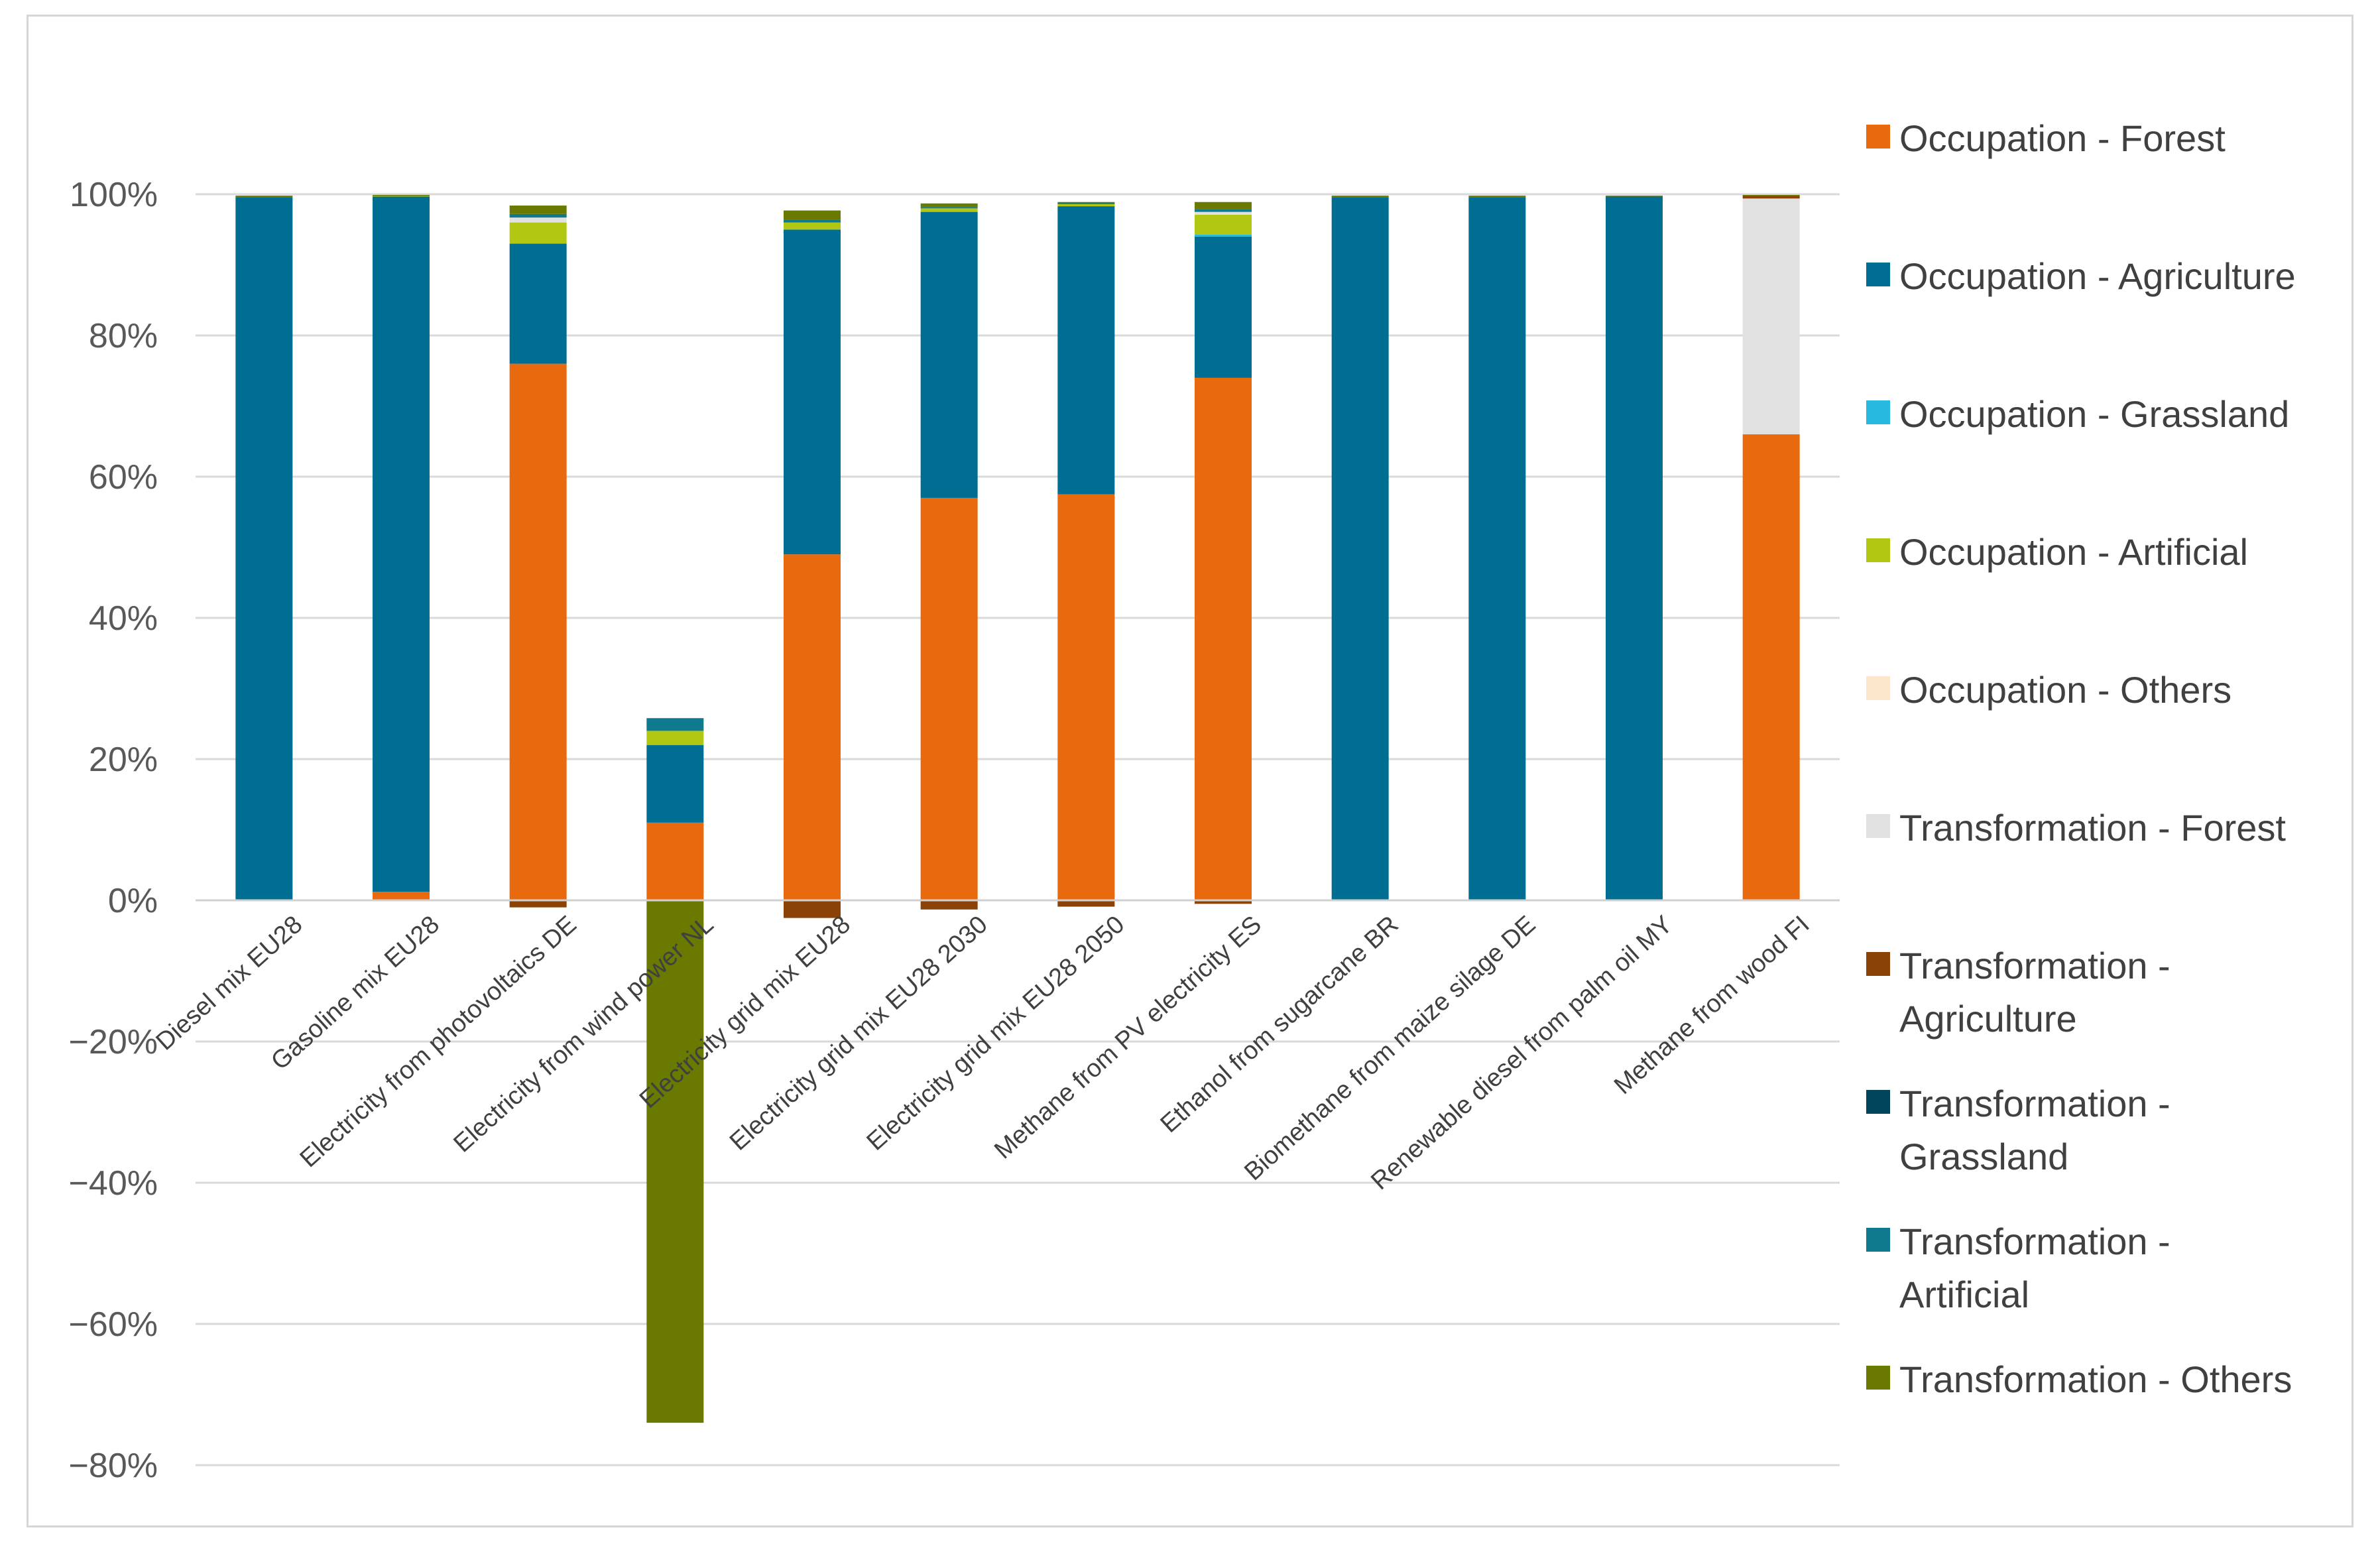 The image size is (2380, 1552). I want to click on y-axis: −80% −60% −40% −20% 0% 20% 40% 60% 80% 100%, so click(113, 830).